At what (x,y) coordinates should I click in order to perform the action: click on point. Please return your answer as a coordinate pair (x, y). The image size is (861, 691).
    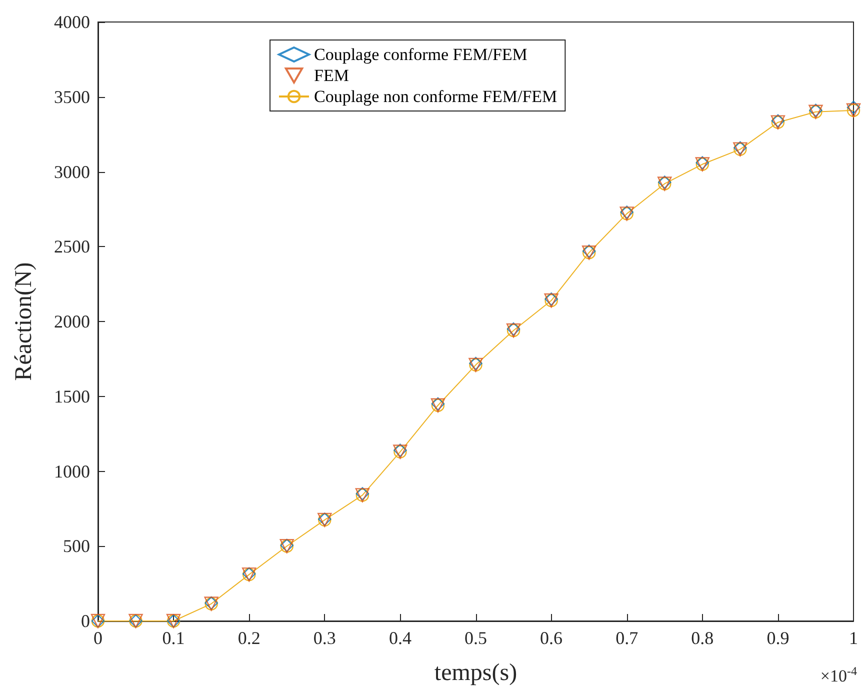
    Looking at the image, I should click on (853, 107).